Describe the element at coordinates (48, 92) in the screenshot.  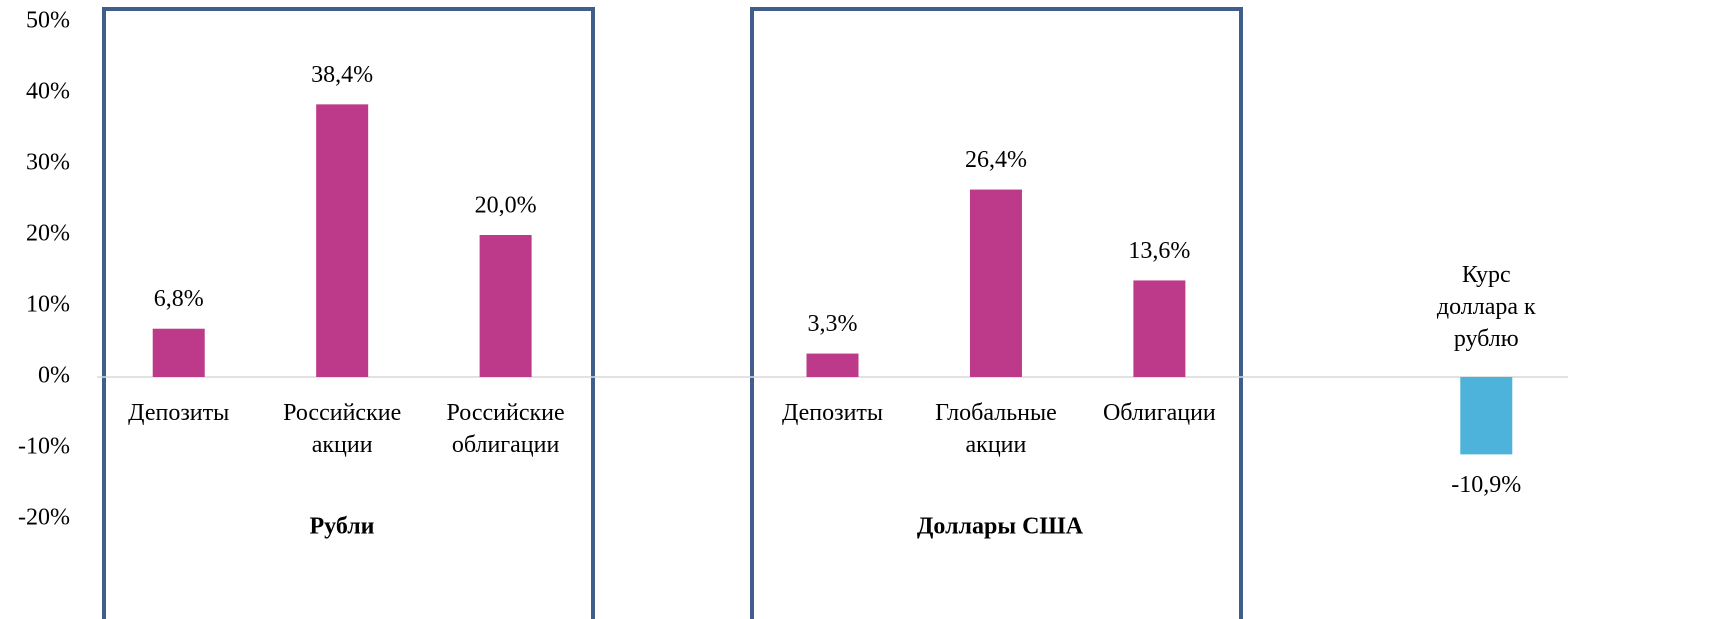
I see `y-tick-label: 40%` at that location.